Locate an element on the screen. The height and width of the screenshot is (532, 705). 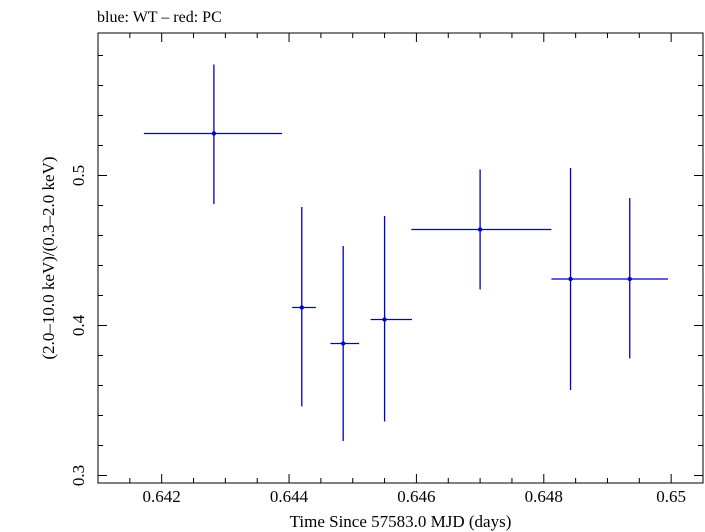
y-tick-label: 0.3 is located at coordinates (78, 475).